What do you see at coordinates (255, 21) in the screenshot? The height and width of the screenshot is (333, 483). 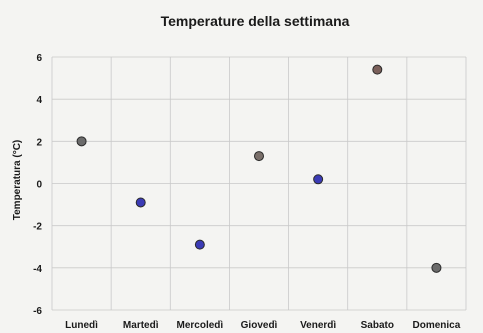 I see `chart-title: Temperature della settimana` at bounding box center [255, 21].